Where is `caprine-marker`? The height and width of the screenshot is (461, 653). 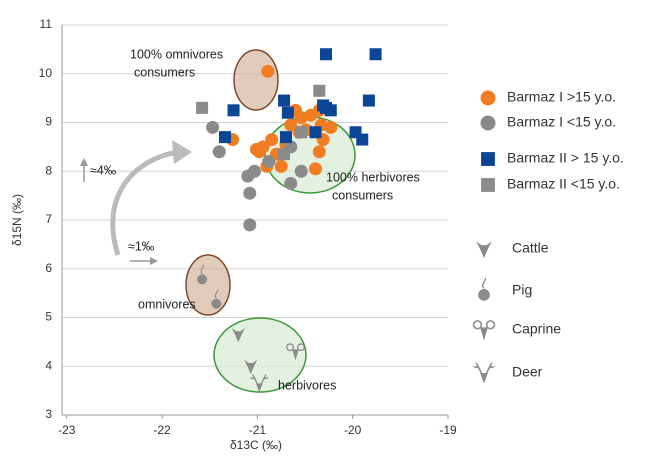
caprine-marker is located at coordinates (295, 352).